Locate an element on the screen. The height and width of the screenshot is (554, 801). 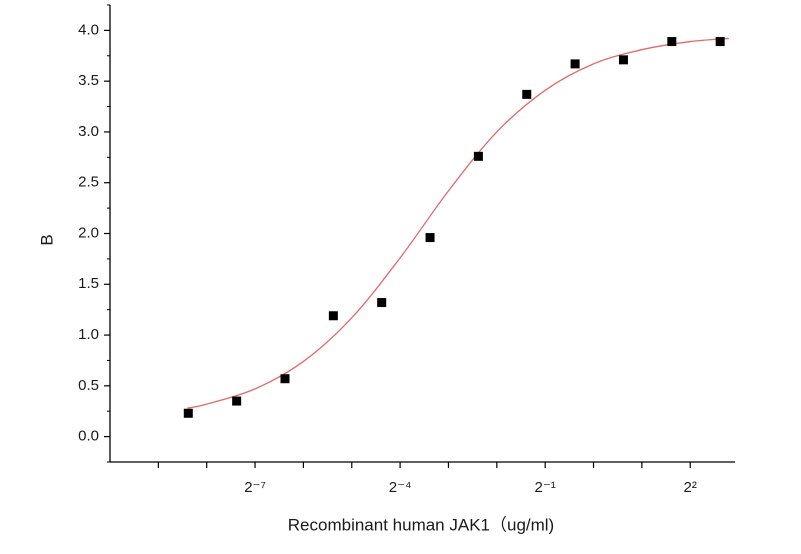
y-tick-label: 2.5 is located at coordinates (88, 182).